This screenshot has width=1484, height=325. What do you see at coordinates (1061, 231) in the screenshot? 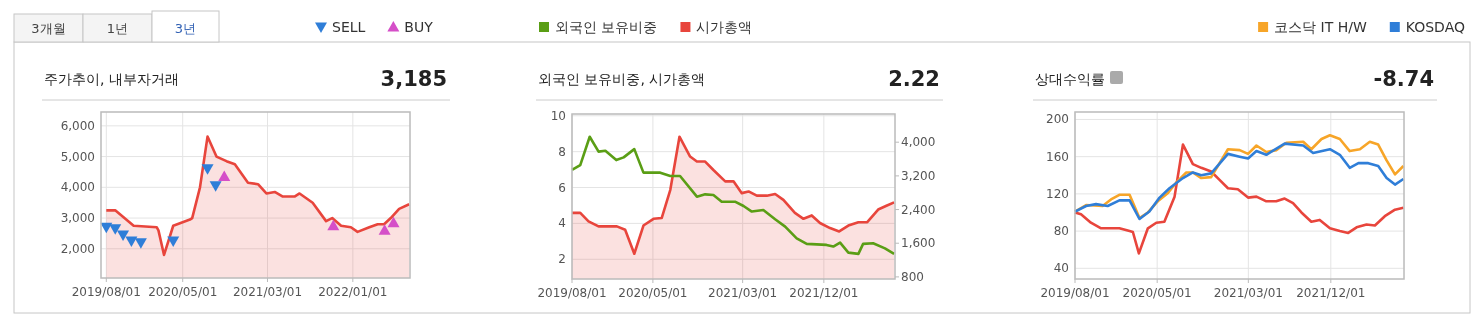
I see `y-tick-label: 80` at bounding box center [1061, 231].